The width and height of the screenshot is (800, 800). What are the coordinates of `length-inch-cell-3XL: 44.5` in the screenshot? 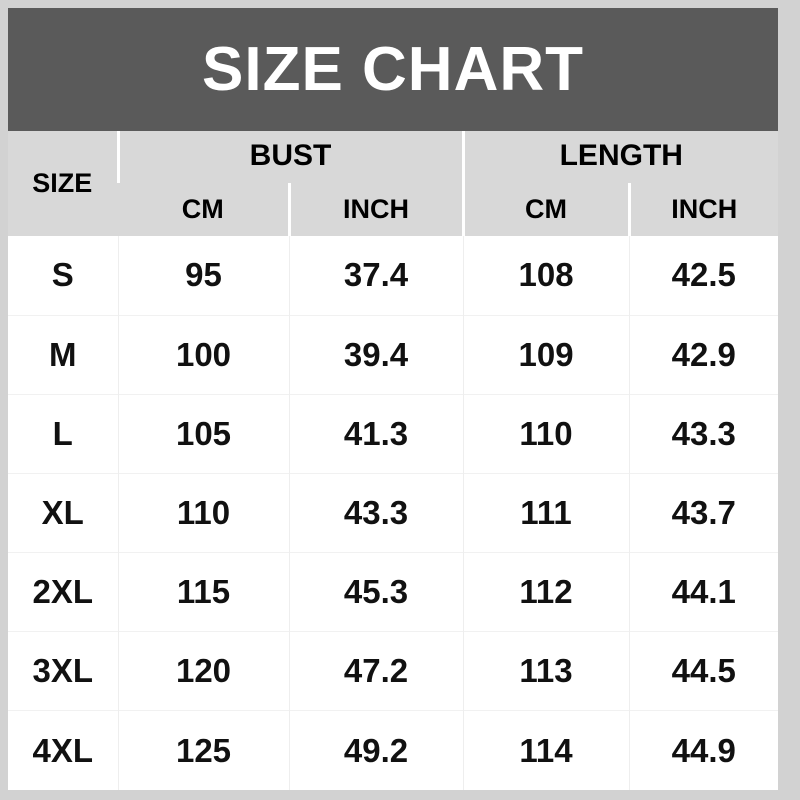 It's located at (703, 671).